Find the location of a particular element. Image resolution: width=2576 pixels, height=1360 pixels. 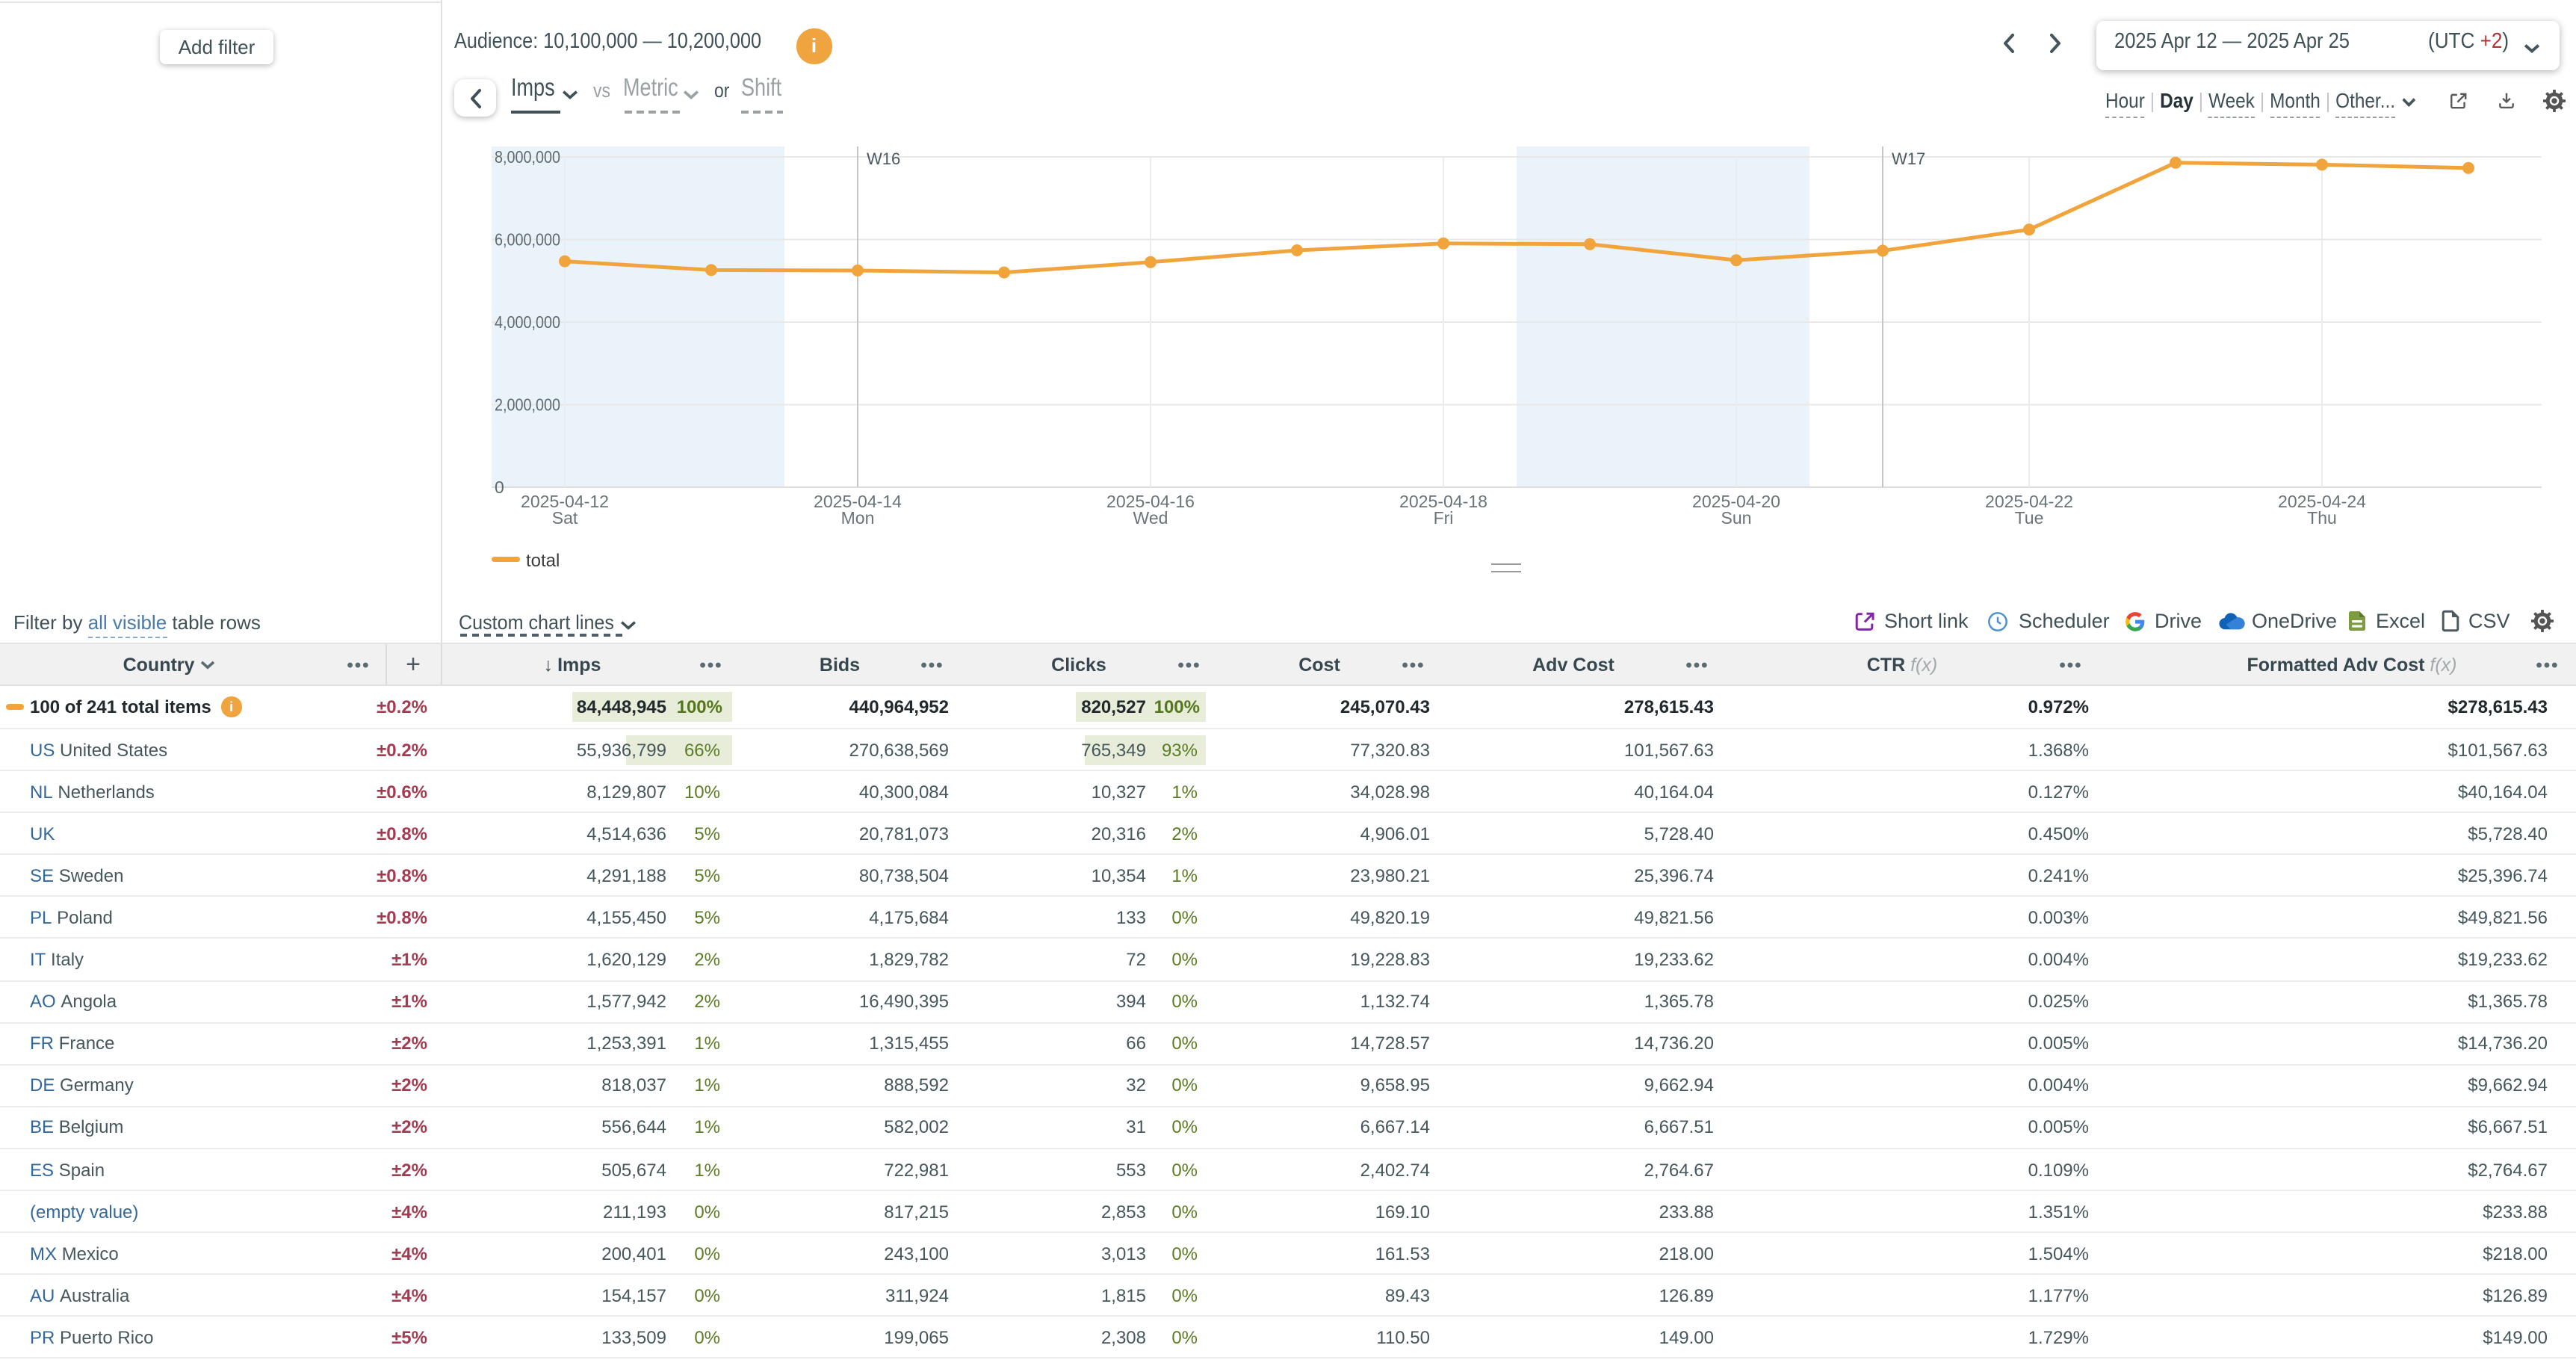

svg-text: Sun is located at coordinates (1736, 518).